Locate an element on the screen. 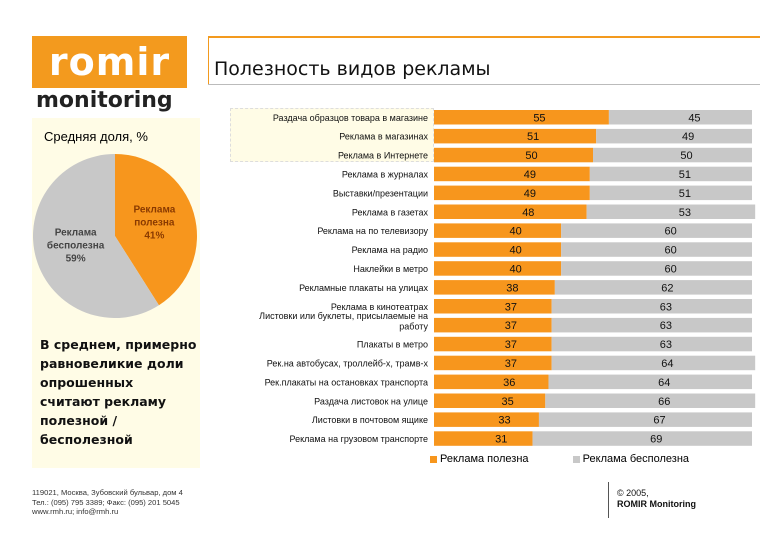  summary-line: равновеликие доли is located at coordinates (112, 363).